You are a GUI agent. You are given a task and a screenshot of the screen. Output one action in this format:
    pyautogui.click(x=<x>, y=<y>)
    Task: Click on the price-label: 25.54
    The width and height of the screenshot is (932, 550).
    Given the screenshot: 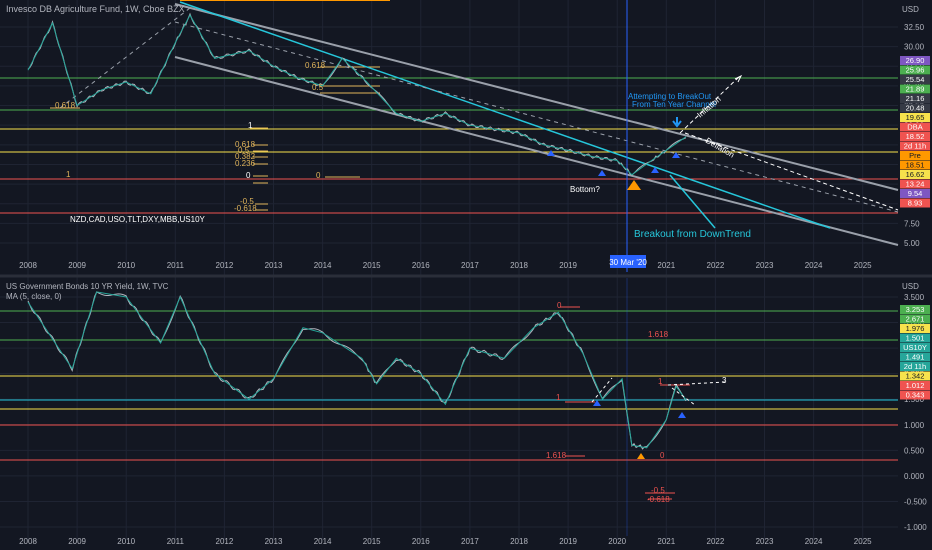 What is the action you would take?
    pyautogui.click(x=915, y=79)
    